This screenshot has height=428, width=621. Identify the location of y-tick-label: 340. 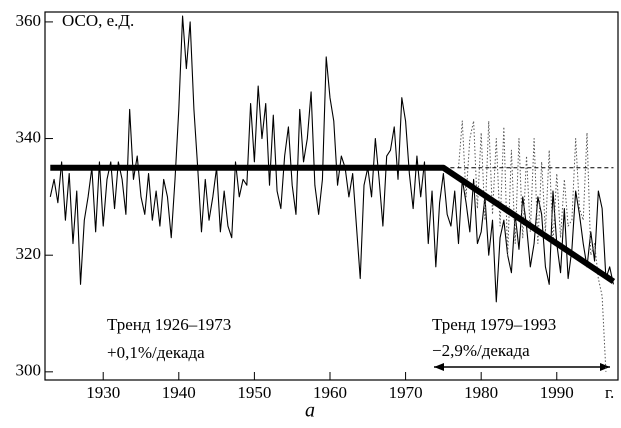
(29, 136).